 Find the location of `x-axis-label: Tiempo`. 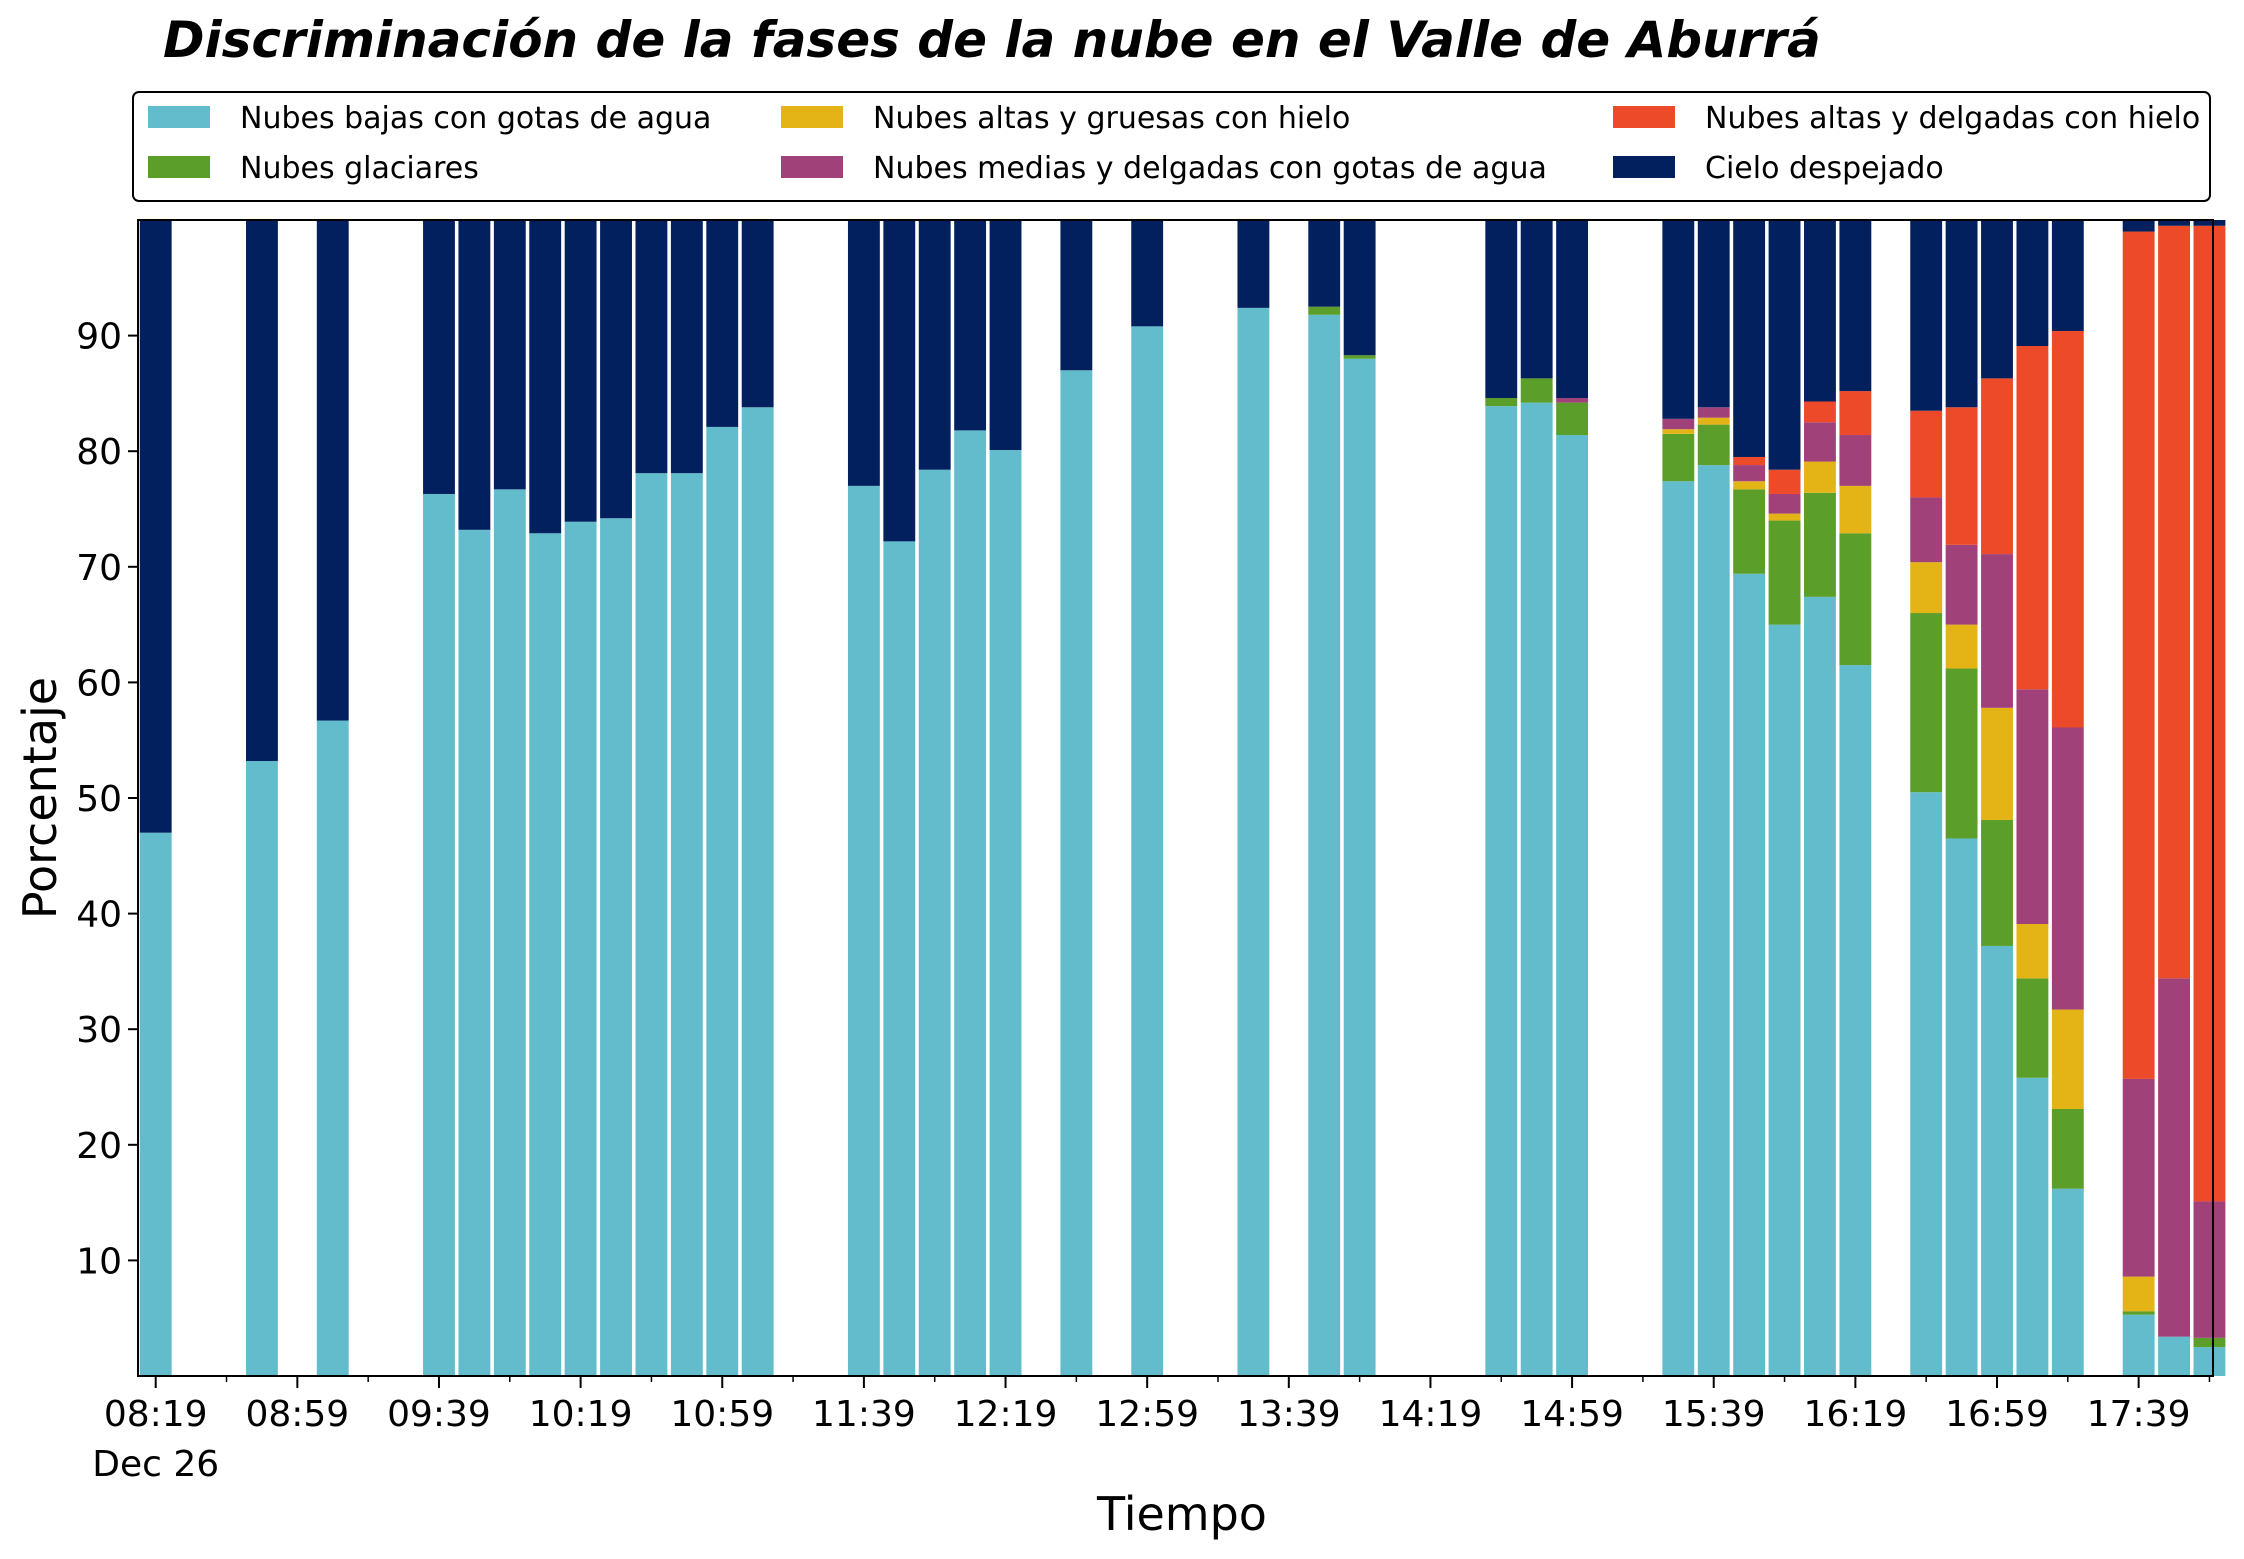

x-axis-label: Tiempo is located at coordinates (1181, 1514).